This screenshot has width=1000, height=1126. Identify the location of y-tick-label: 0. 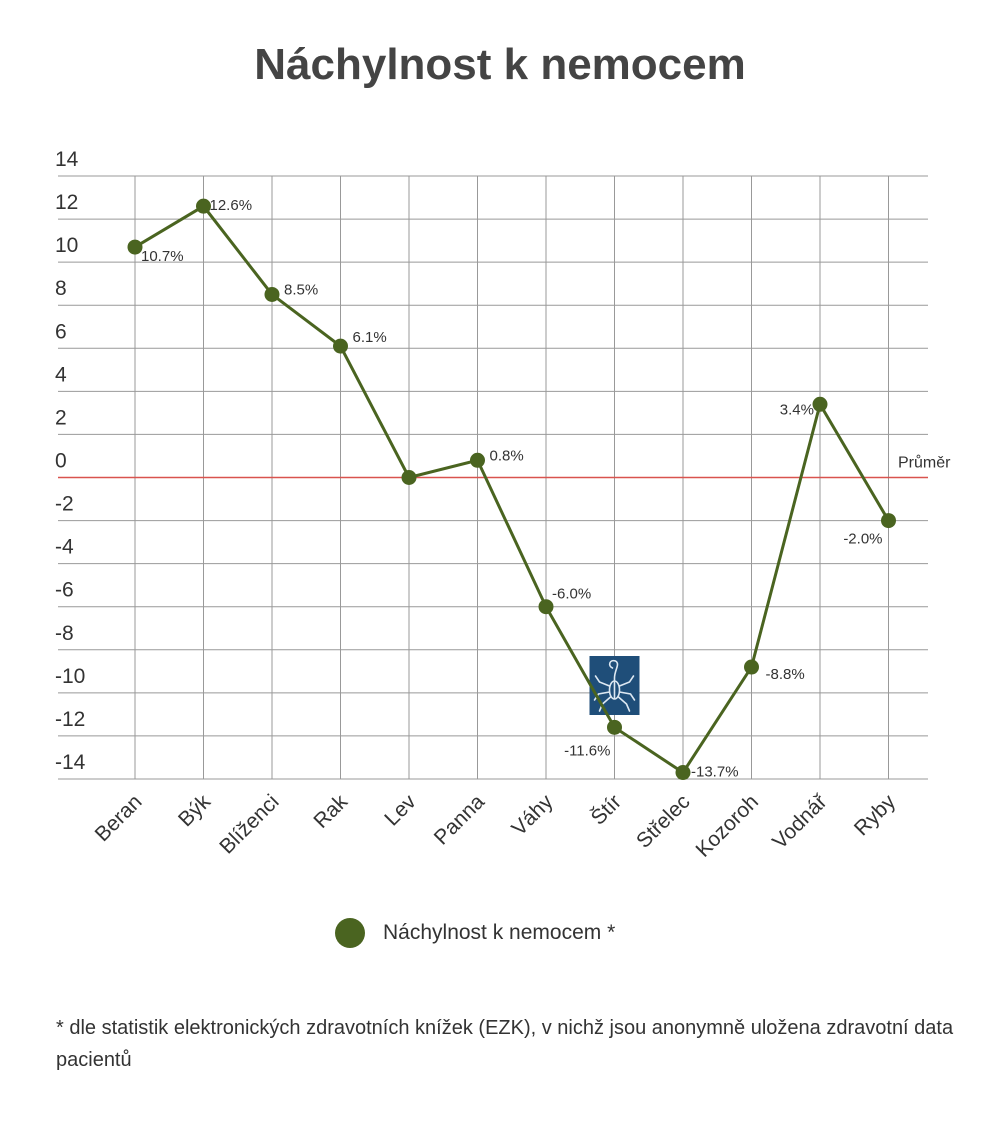
(61, 461).